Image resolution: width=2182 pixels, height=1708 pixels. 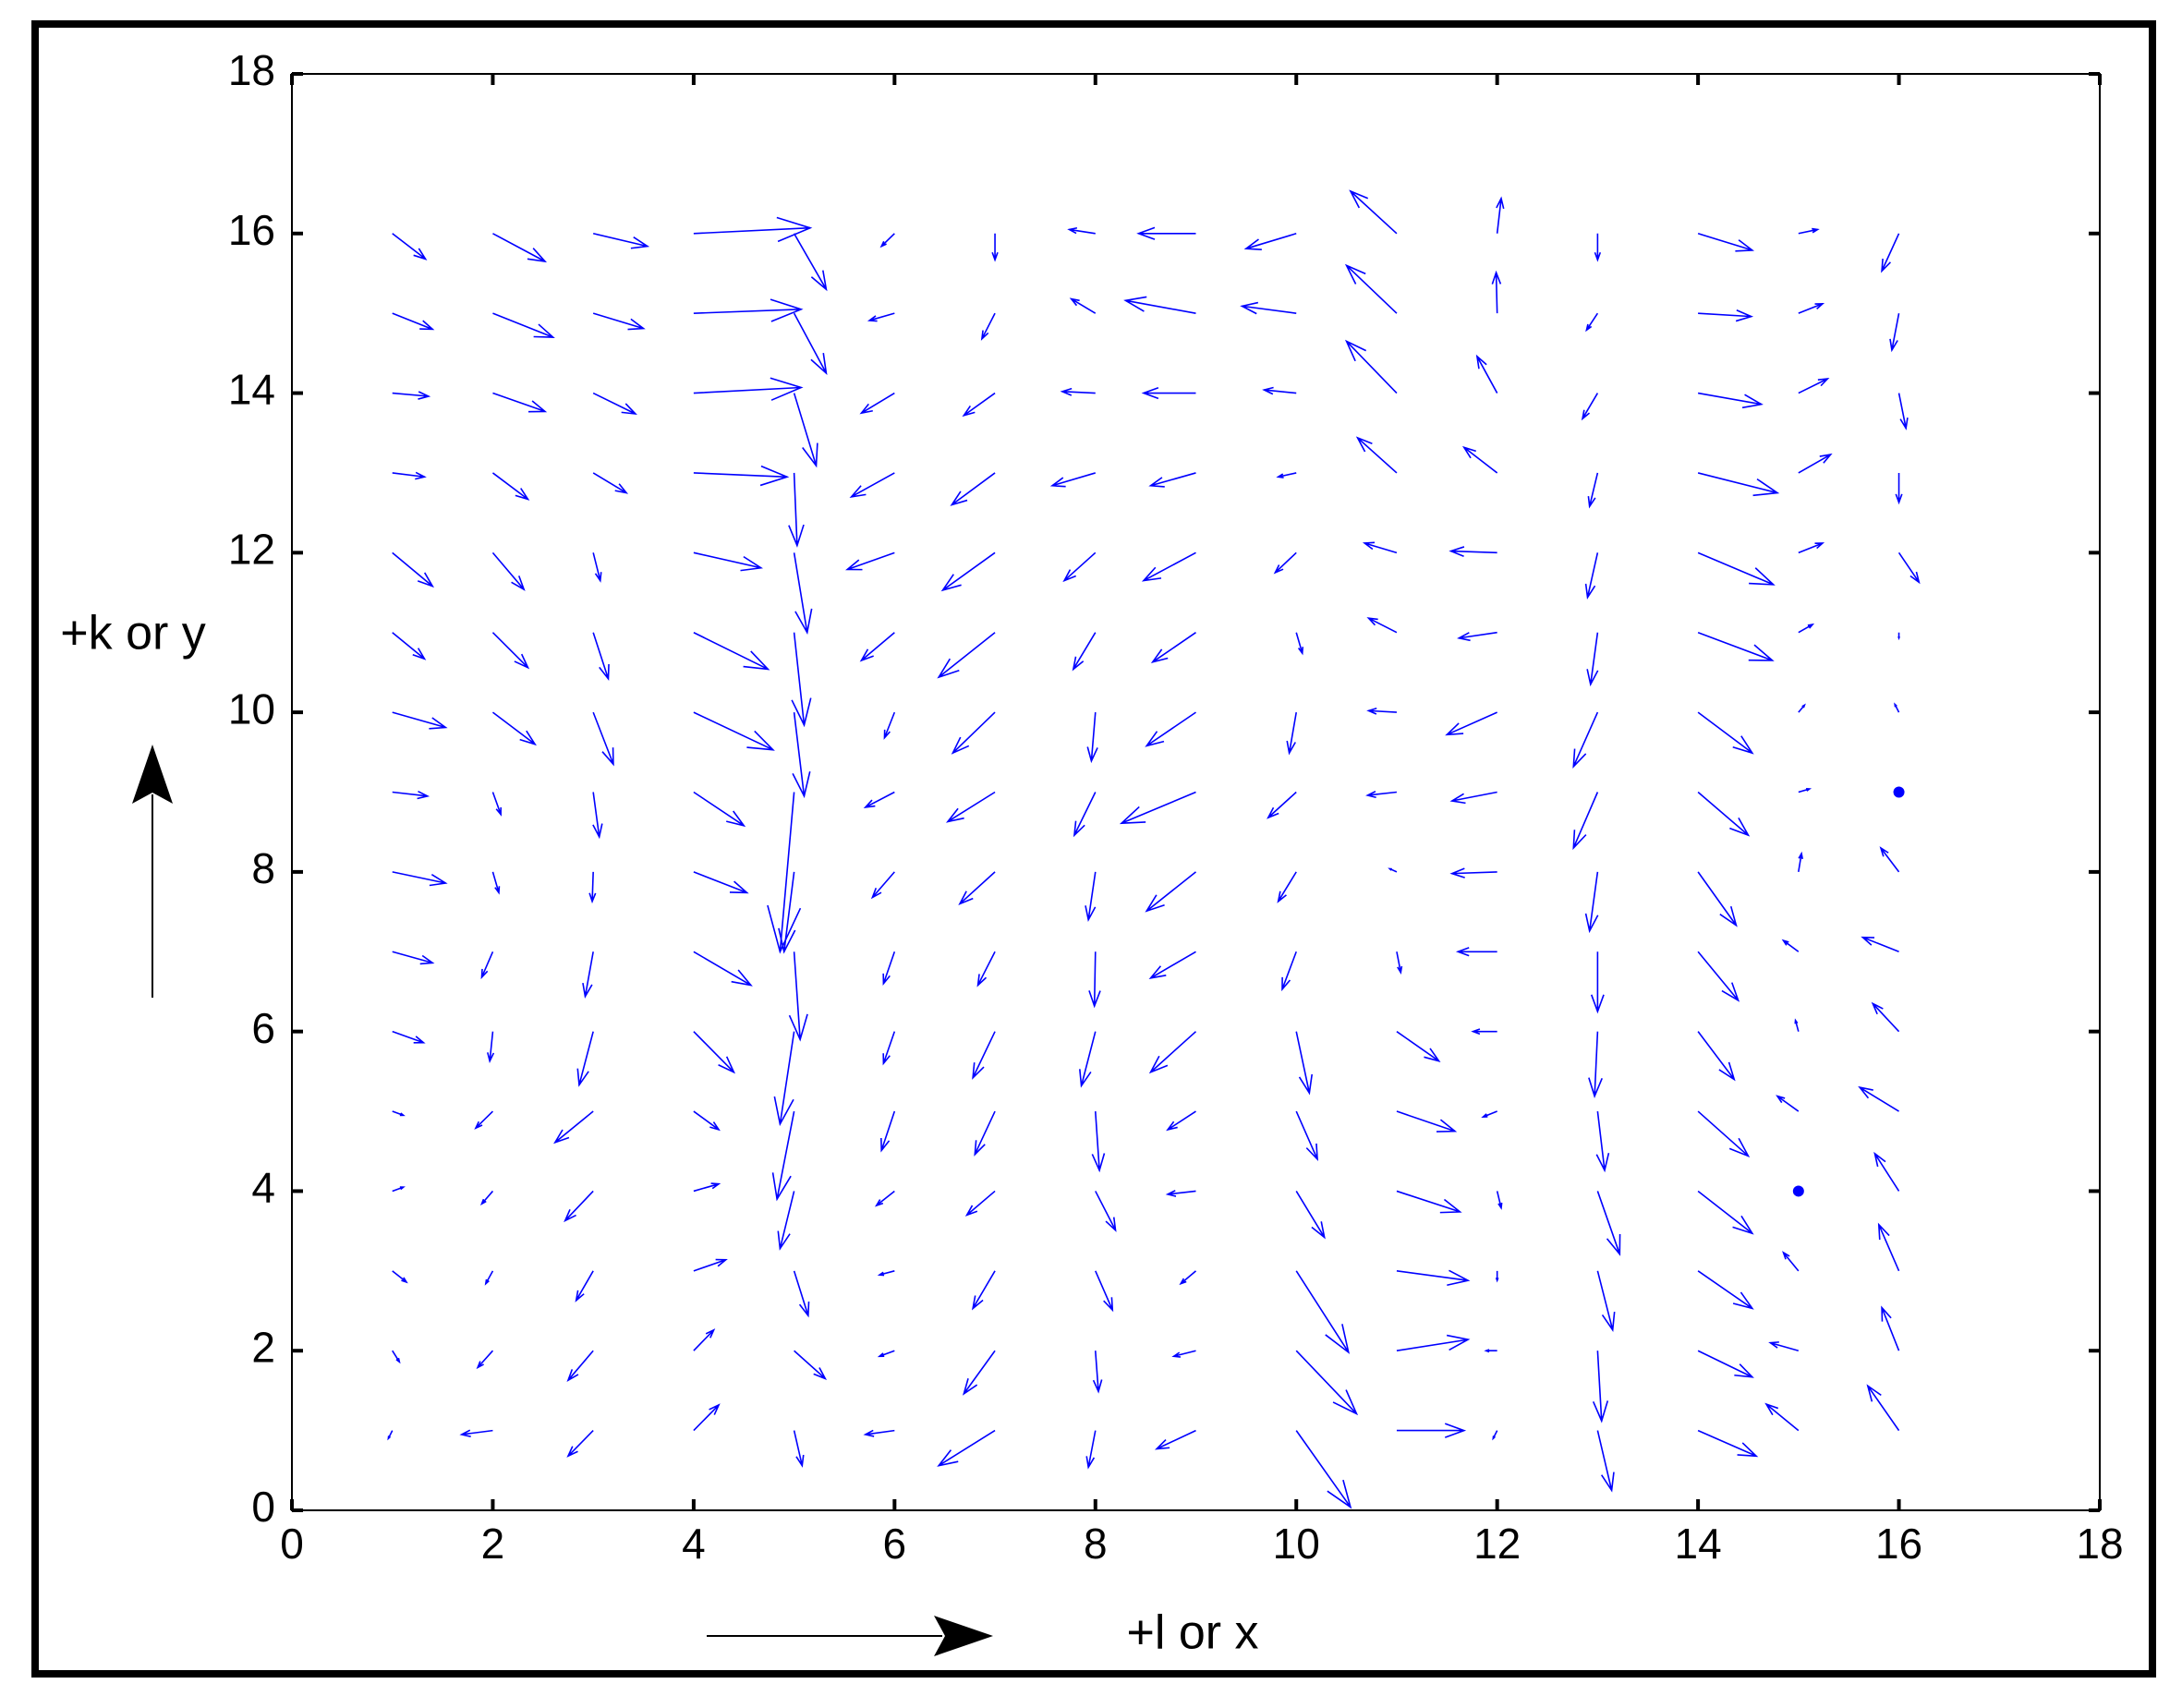 What do you see at coordinates (251, 549) in the screenshot?
I see `y-tick-label: 12` at bounding box center [251, 549].